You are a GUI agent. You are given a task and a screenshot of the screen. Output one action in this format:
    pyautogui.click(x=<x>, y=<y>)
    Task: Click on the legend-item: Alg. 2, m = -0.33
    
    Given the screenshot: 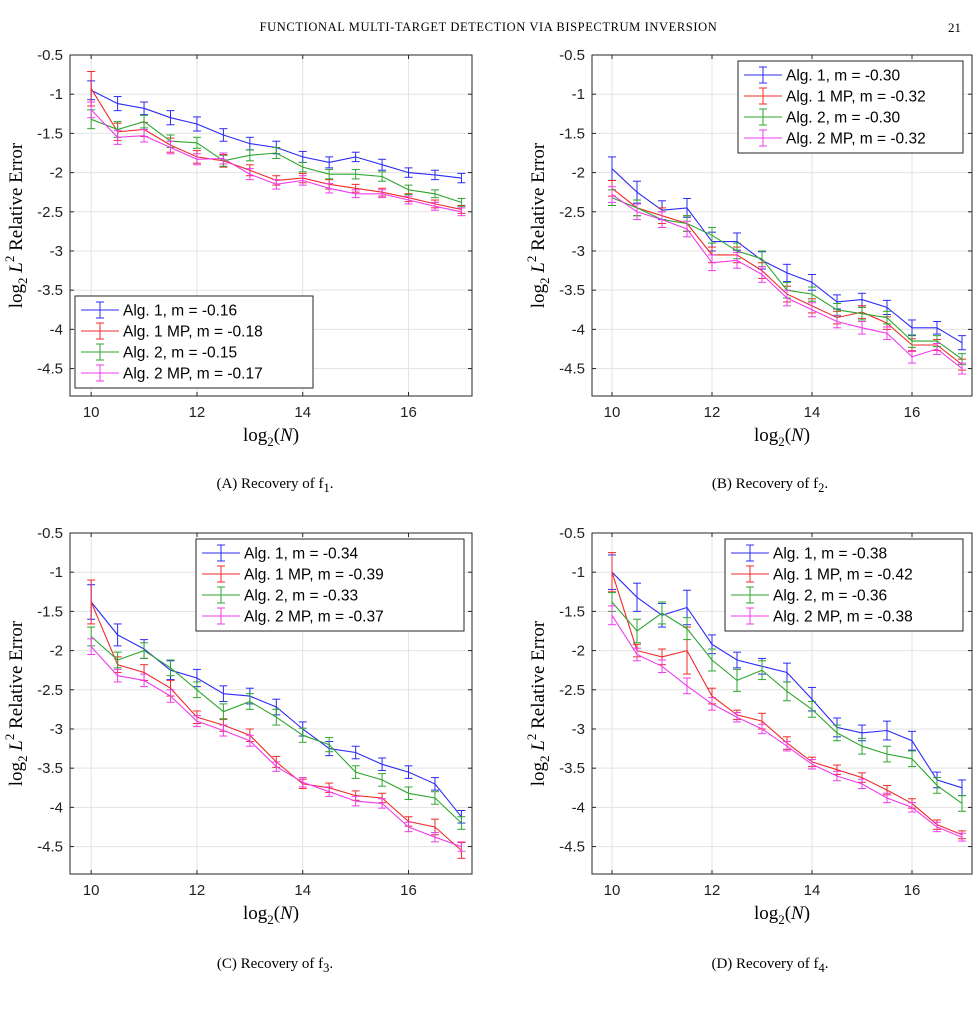 What is the action you would take?
    pyautogui.click(x=280, y=595)
    